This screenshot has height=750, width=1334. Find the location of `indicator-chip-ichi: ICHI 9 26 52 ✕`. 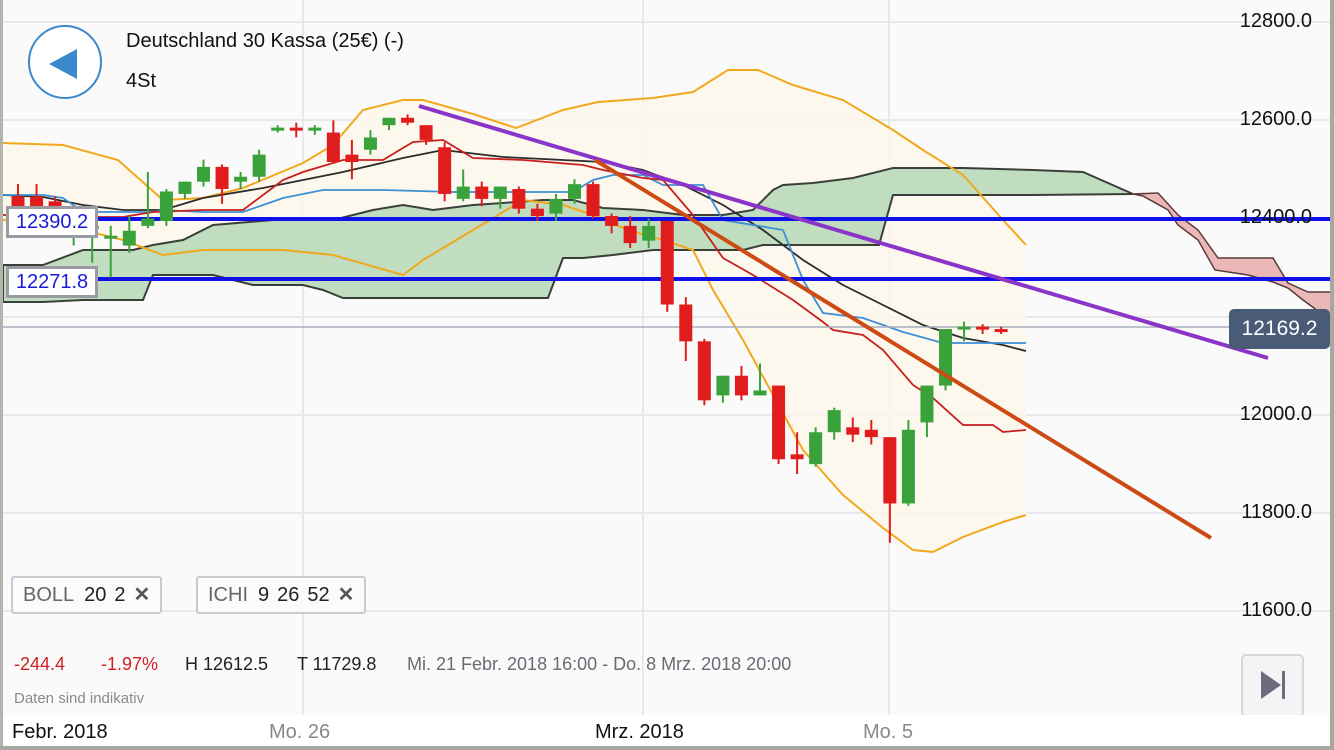

indicator-chip-ichi: ICHI 9 26 52 ✕ is located at coordinates (281, 595).